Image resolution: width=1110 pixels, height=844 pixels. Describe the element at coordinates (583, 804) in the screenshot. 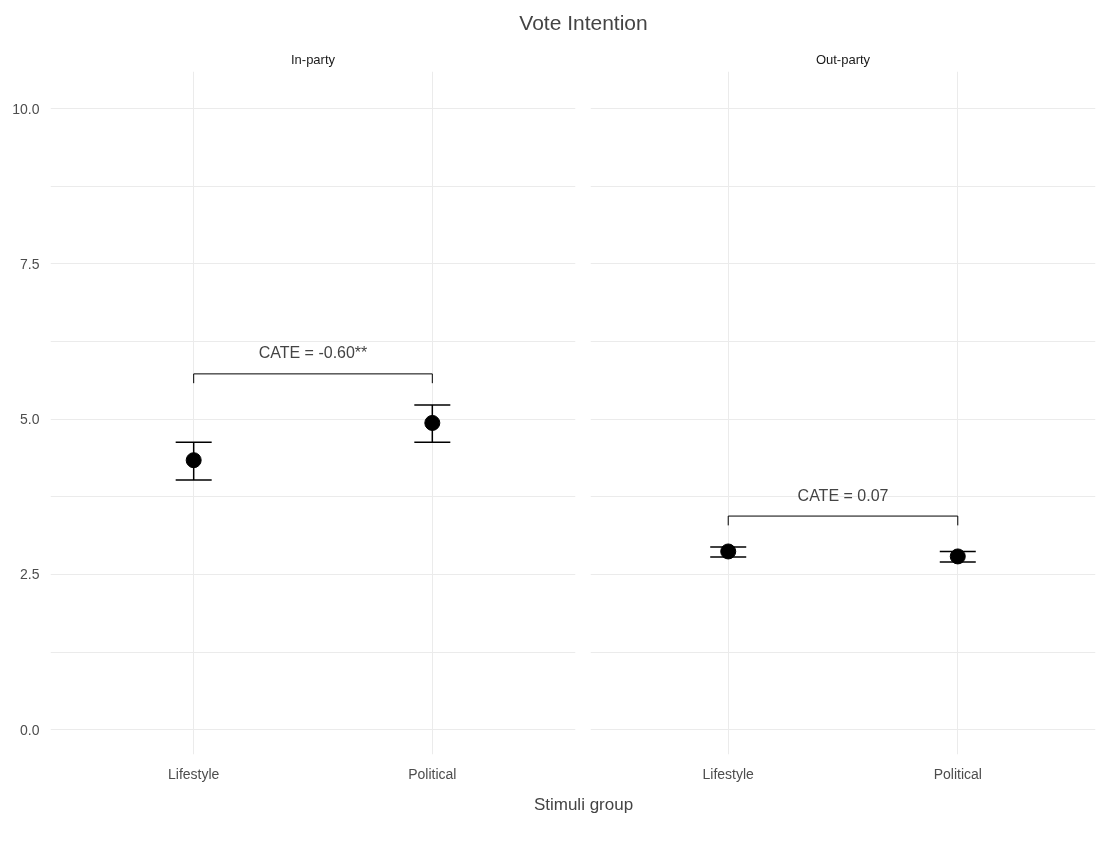

I see `x-axis-title: Stimuli group` at that location.